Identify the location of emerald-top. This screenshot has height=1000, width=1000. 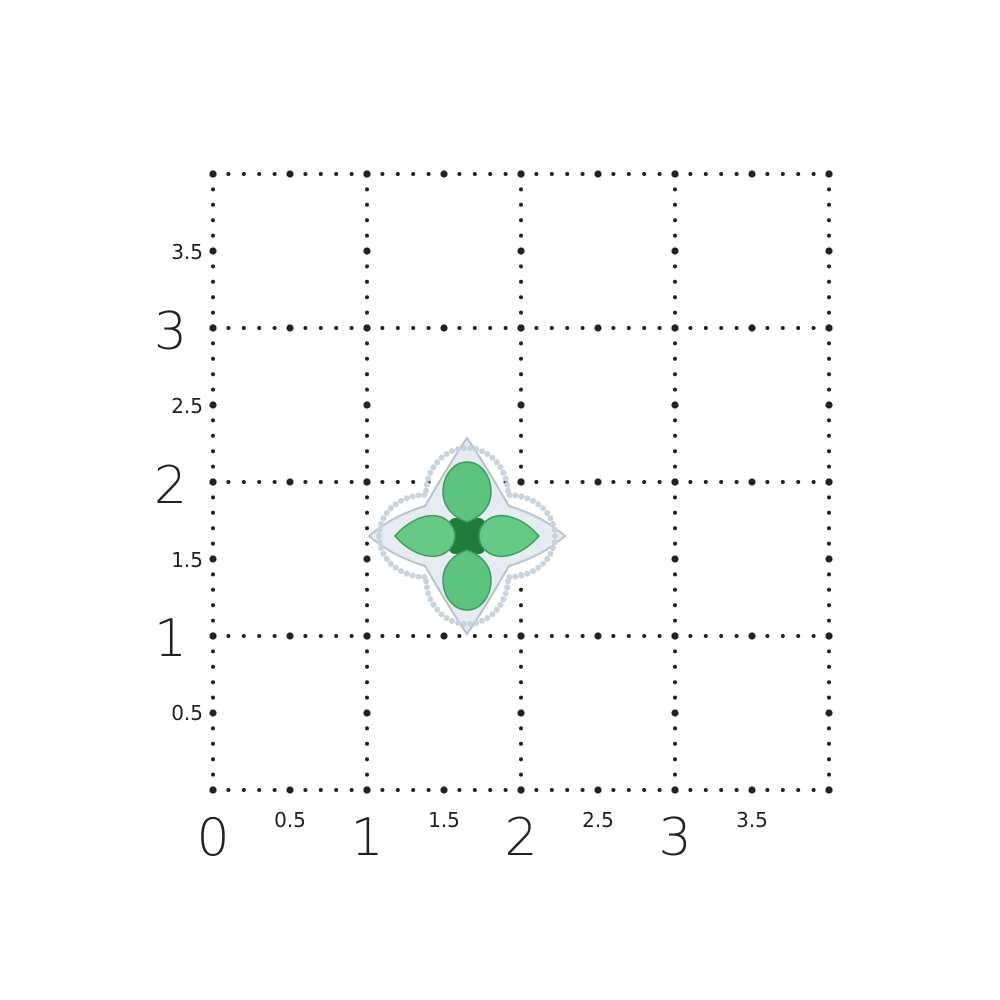
(467, 492).